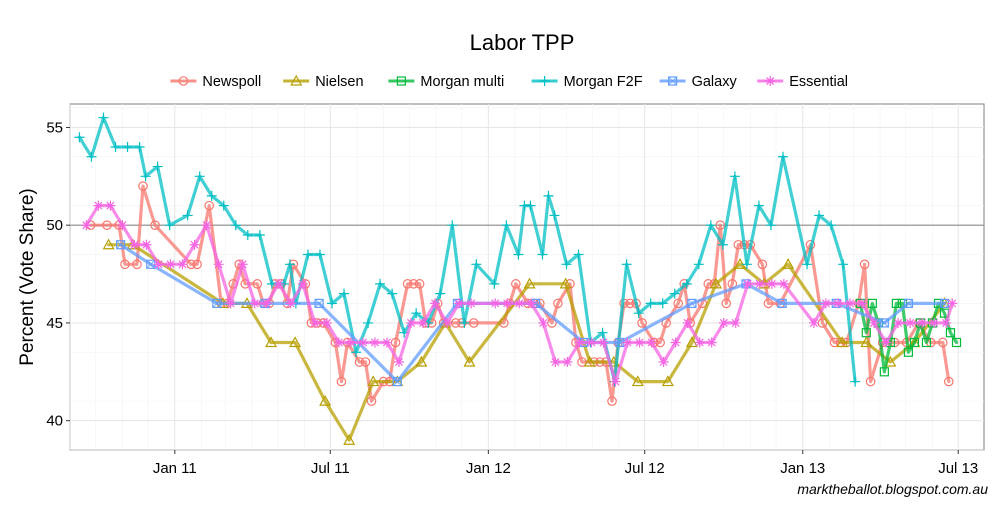 This screenshot has width=1000, height=505. Describe the element at coordinates (802, 468) in the screenshot. I see `x-tick-label: Jan 13` at that location.